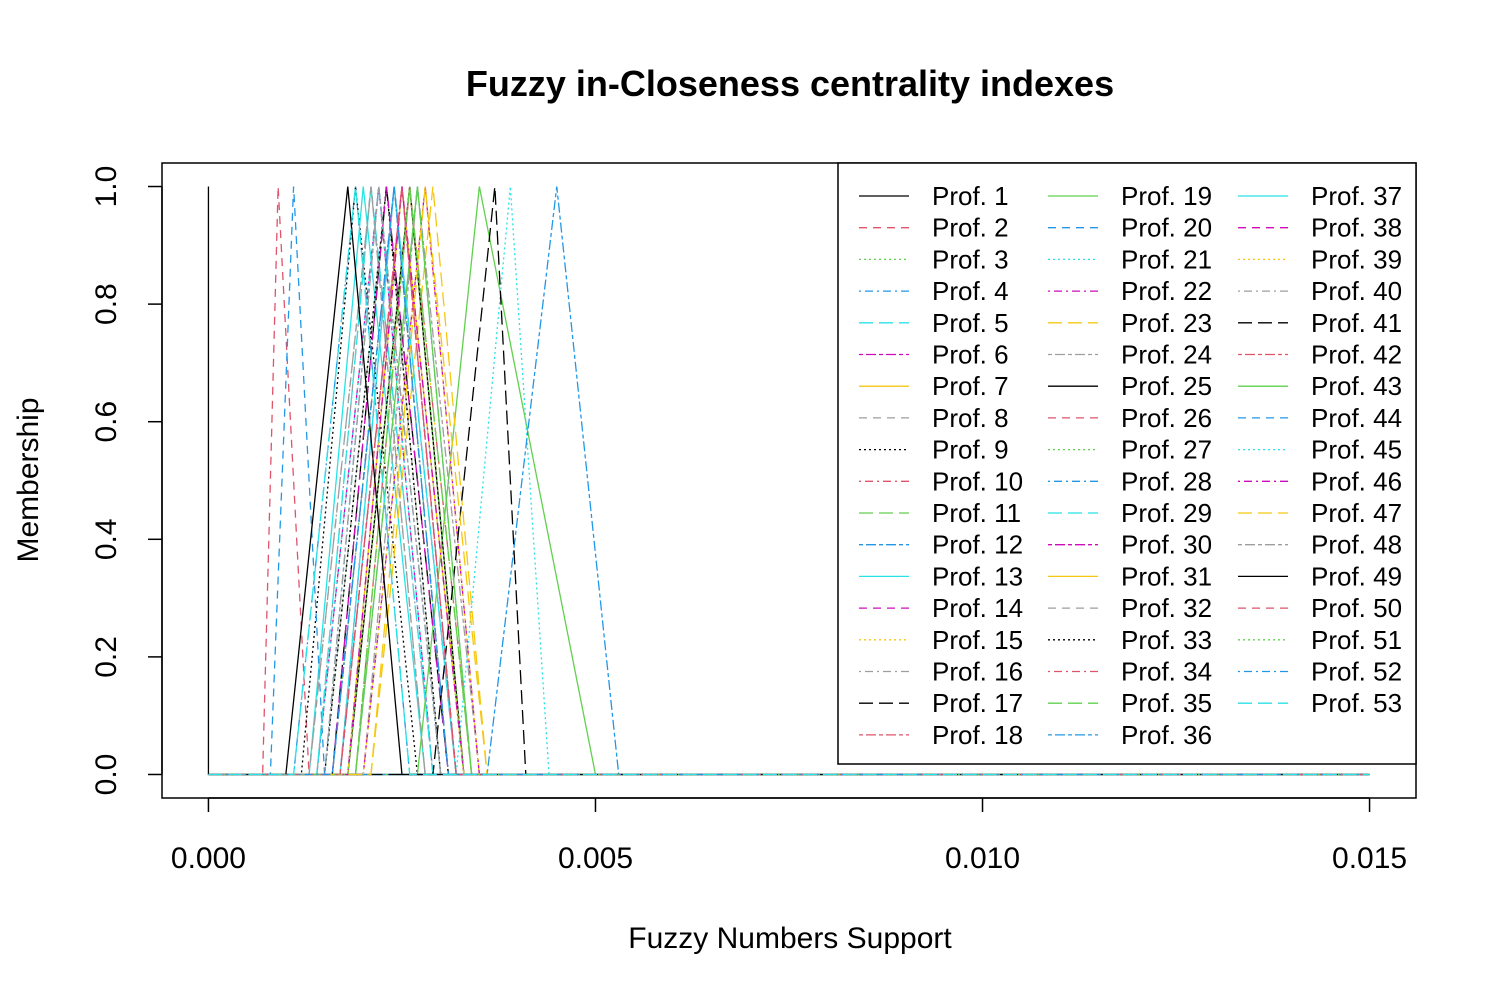 The height and width of the screenshot is (1000, 1500). I want to click on legend-label-prof-16: Prof. 16, so click(977, 672).